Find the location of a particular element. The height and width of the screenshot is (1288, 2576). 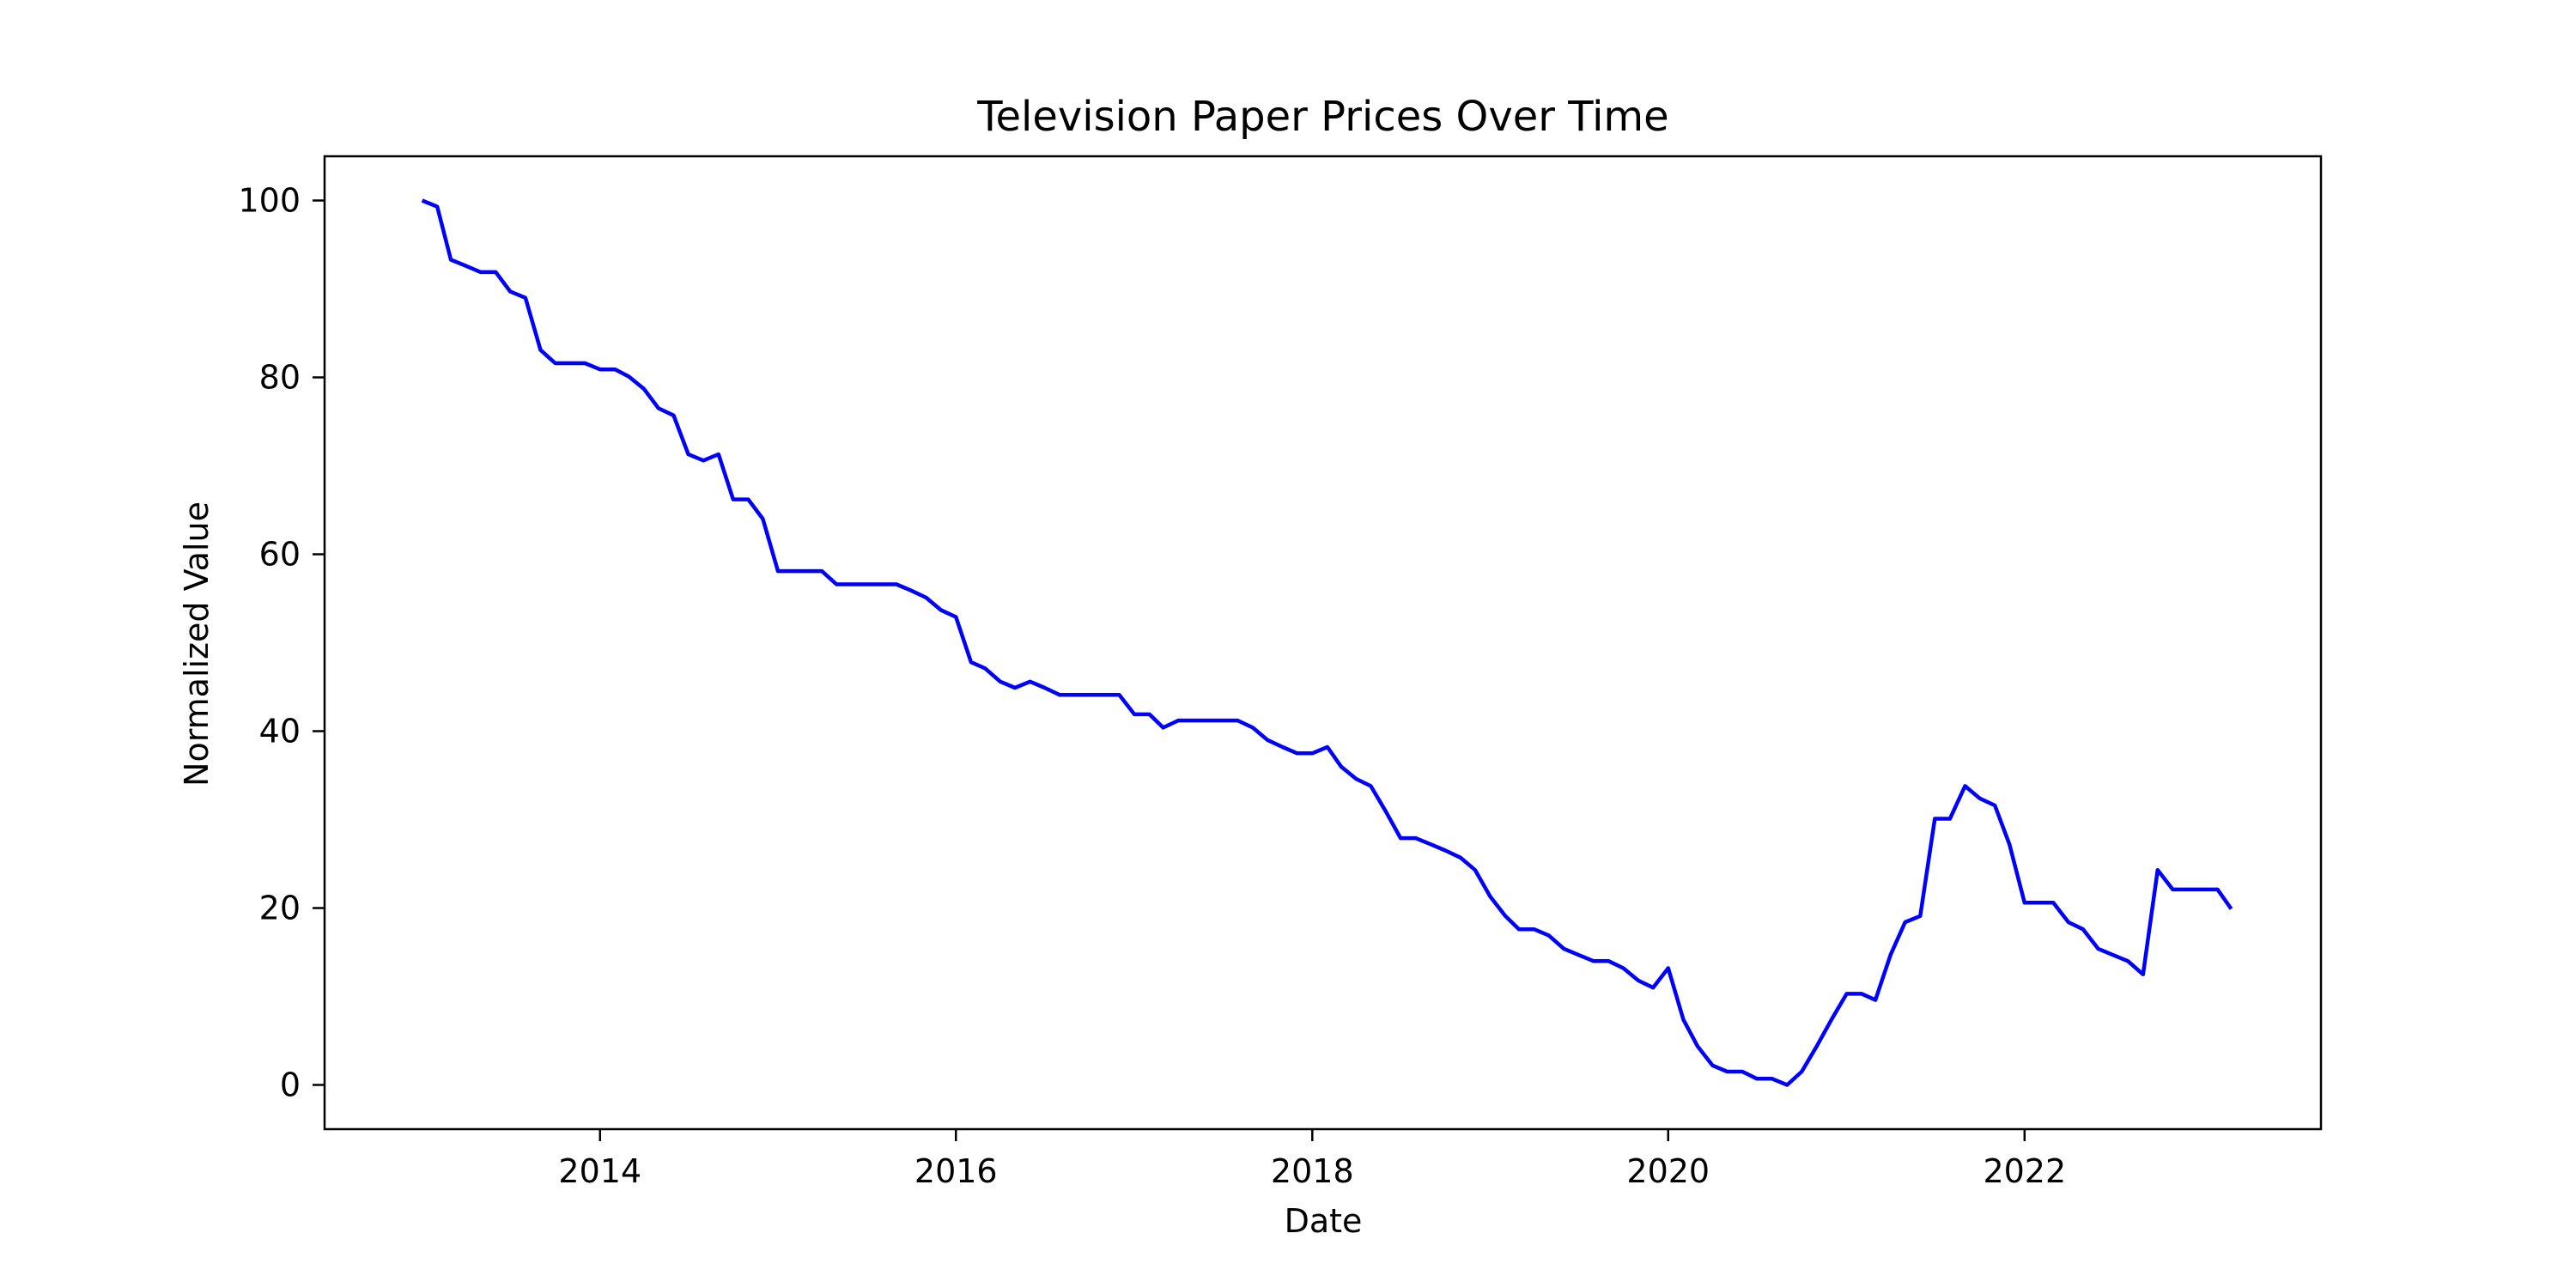

y-axis: 0 20 40 60 80 100 is located at coordinates (281, 643).